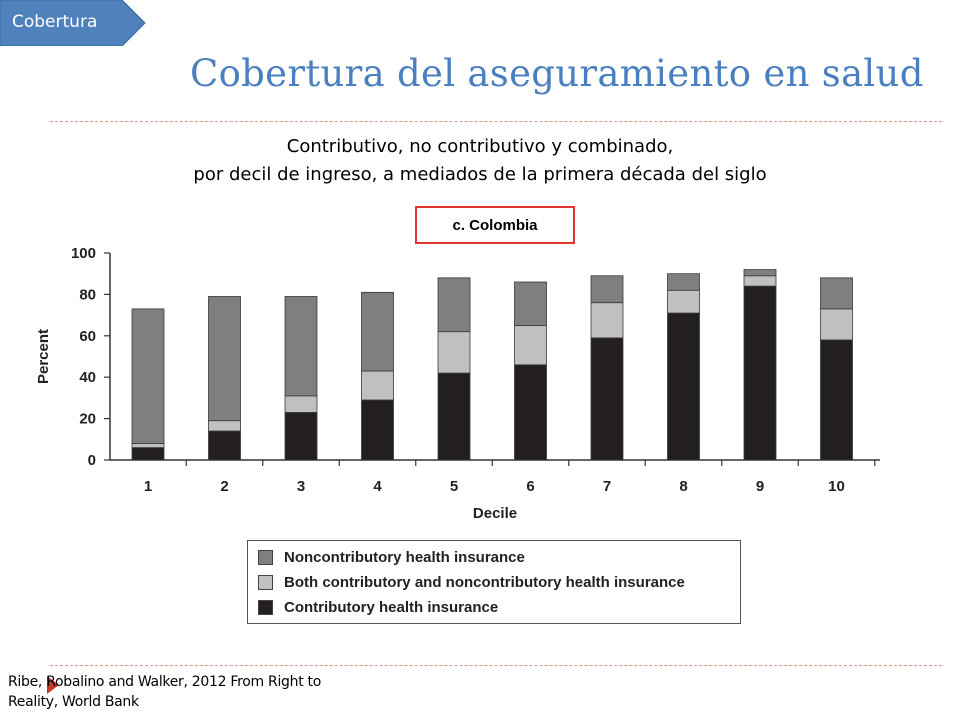 The height and width of the screenshot is (720, 960). I want to click on legend-item-contributory: Contributory health insurance, so click(378, 607).